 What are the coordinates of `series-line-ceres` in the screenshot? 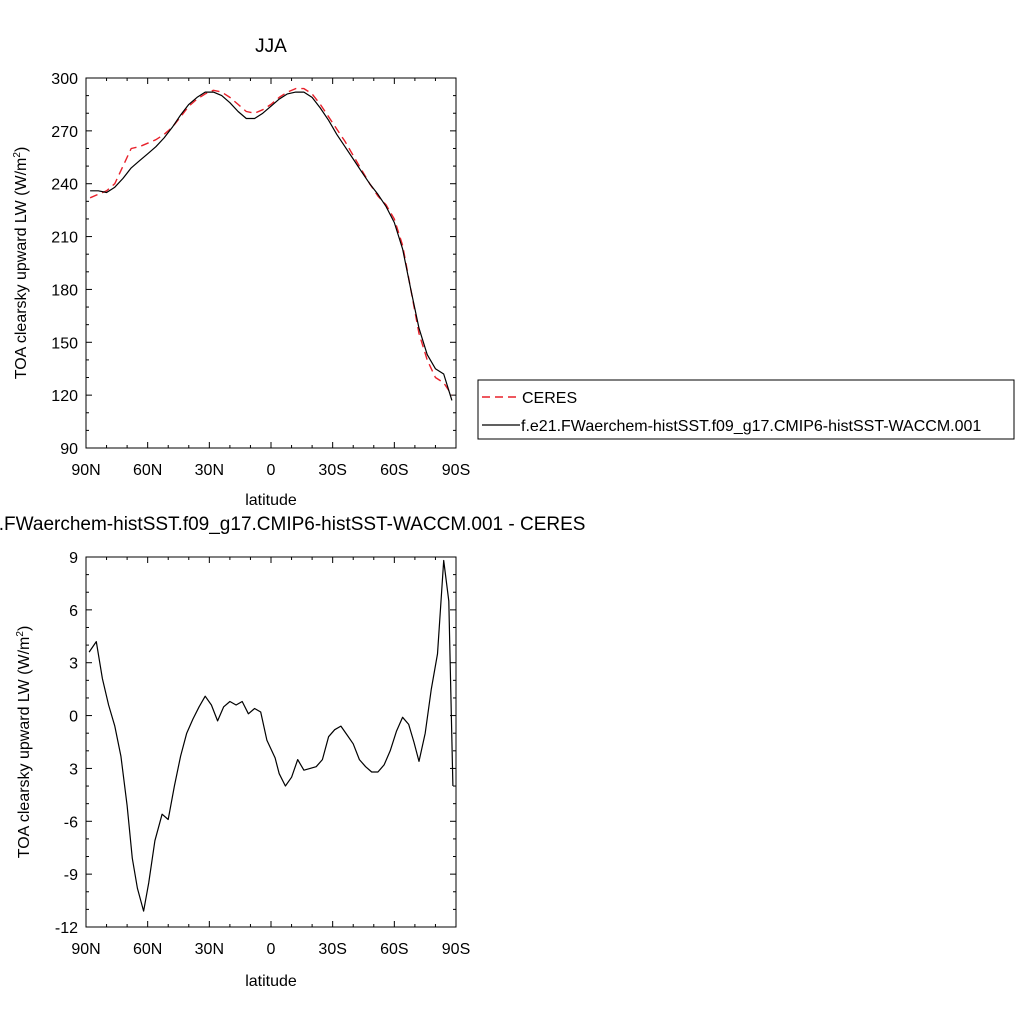 It's located at (271, 241).